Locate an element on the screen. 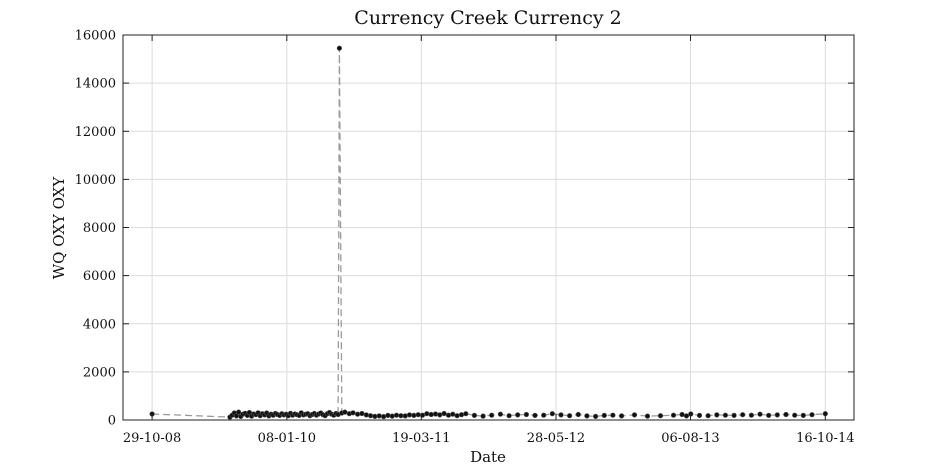  x-tick-label: 29-10-08 is located at coordinates (152, 438).